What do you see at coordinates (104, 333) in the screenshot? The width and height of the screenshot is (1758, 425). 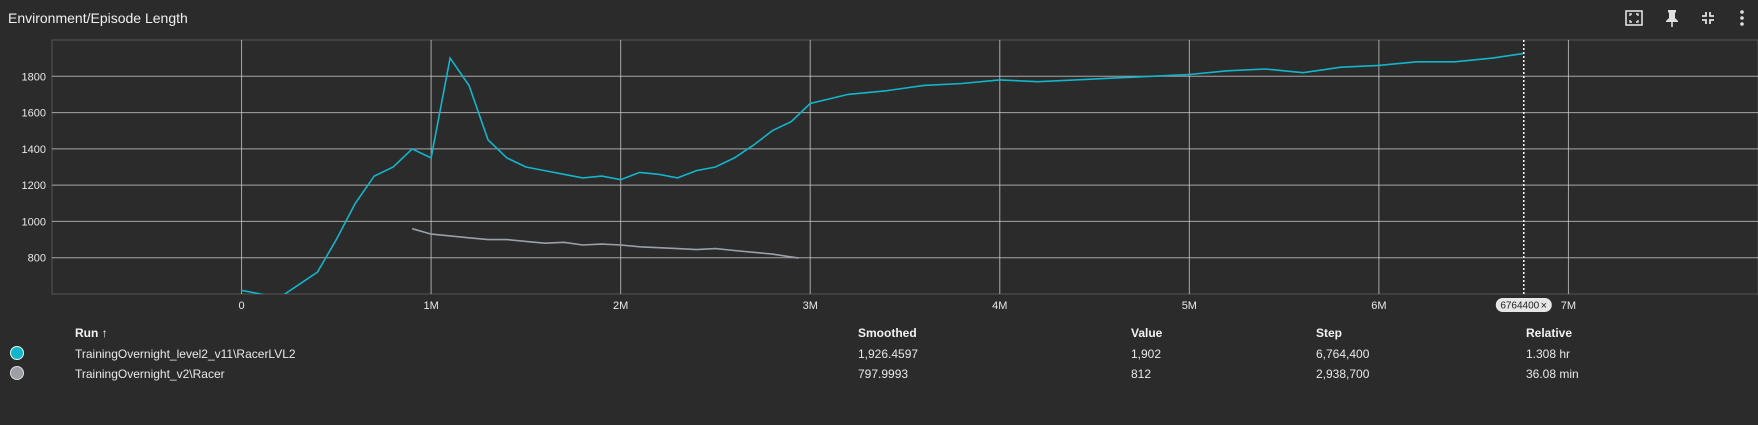 I see `sort-ascending-icon: ↑` at bounding box center [104, 333].